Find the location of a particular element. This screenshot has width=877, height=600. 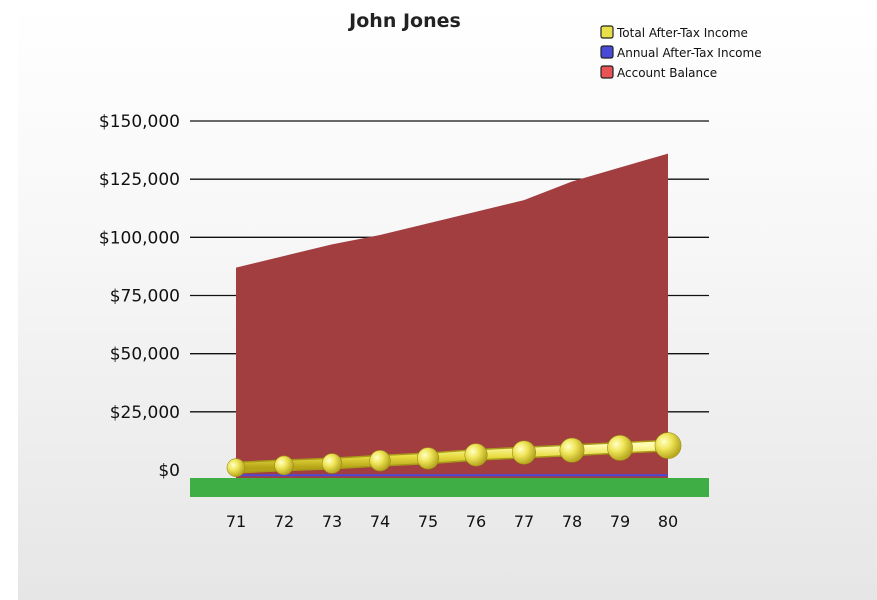

chart-floor is located at coordinates (449, 487).